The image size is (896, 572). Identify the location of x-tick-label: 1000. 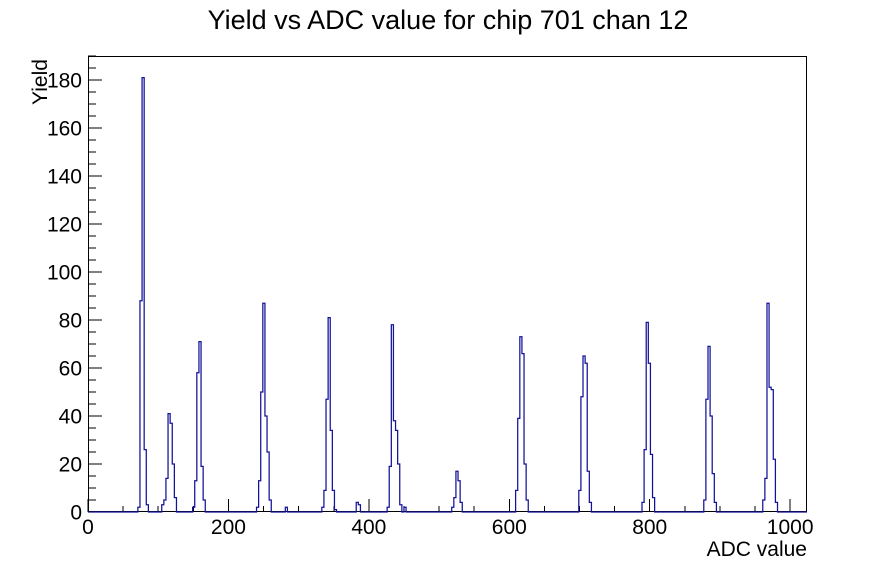
(790, 527).